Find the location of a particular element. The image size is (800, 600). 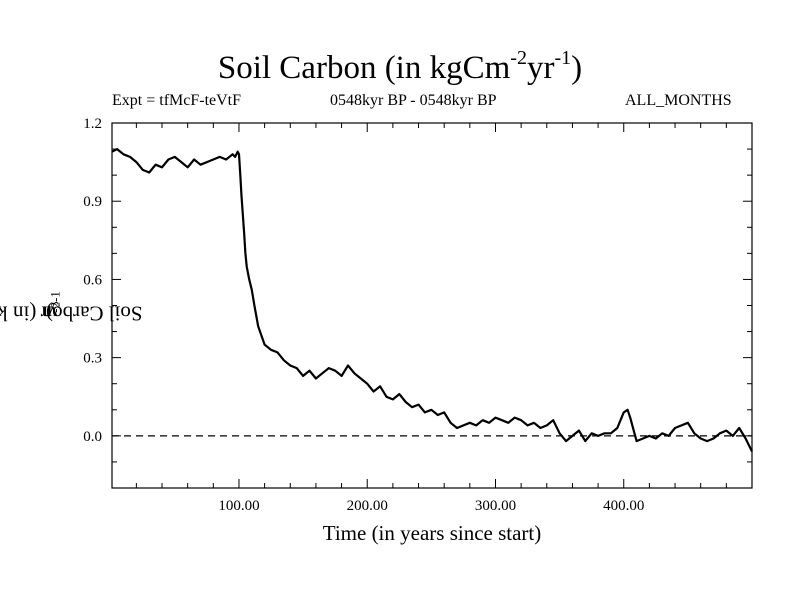

y-tick-label: 0.3 is located at coordinates (92, 359).